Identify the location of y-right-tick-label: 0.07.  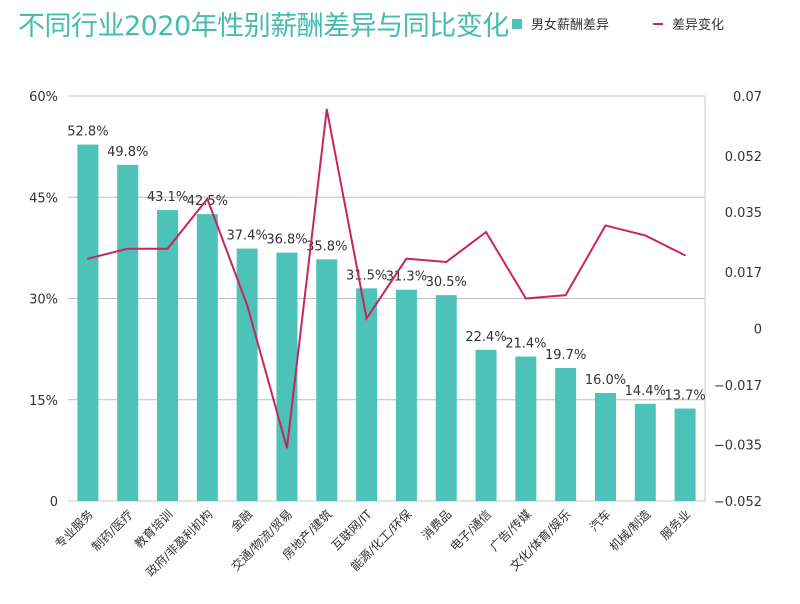
(747, 97).